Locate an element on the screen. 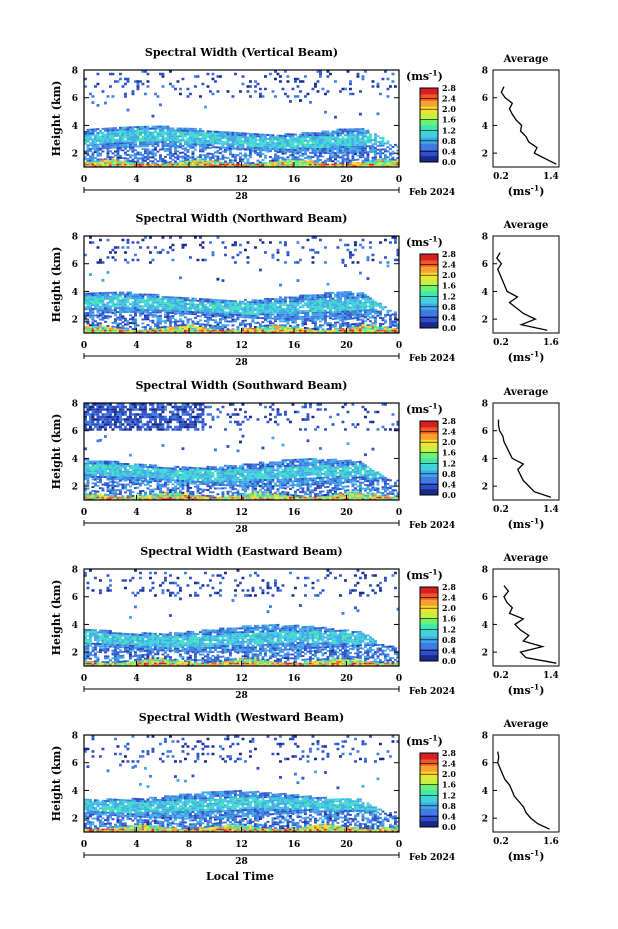  colorbar-tick-label: 0.0 is located at coordinates (449, 328).